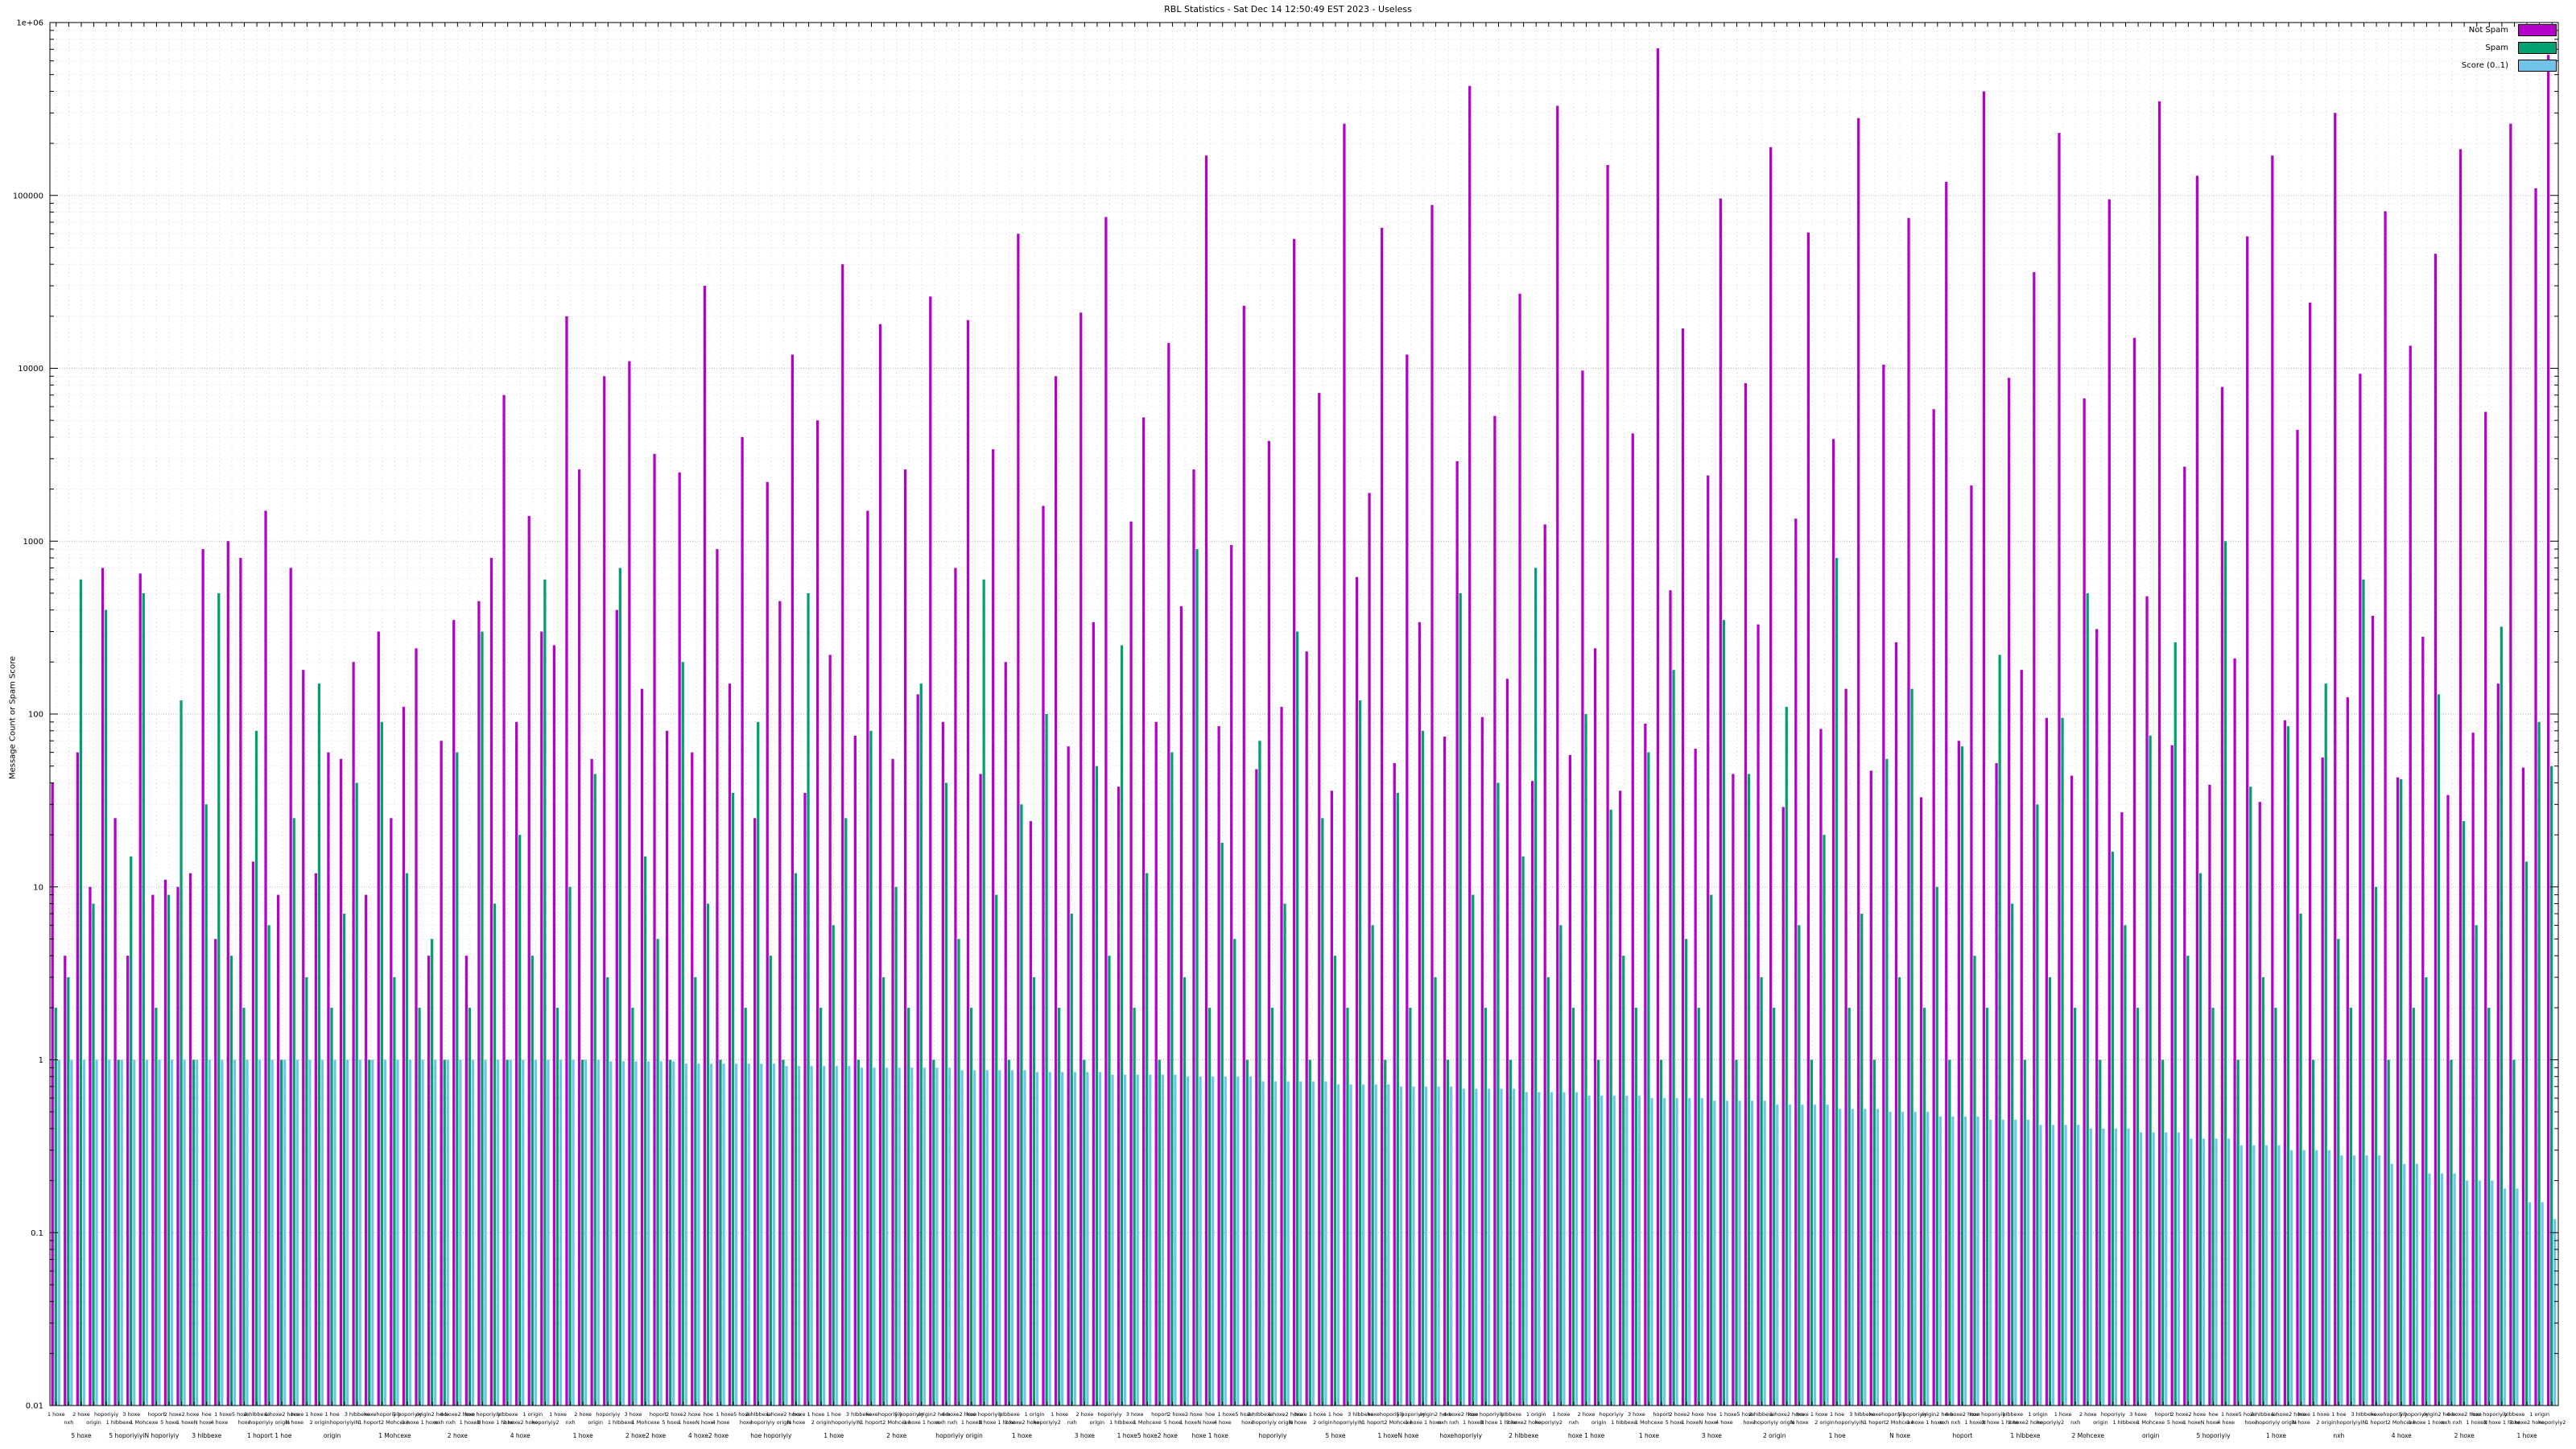  Describe the element at coordinates (2288, 1414) in the screenshot. I see `x-tick-label: 1 hoxe2 hoxe` at that location.